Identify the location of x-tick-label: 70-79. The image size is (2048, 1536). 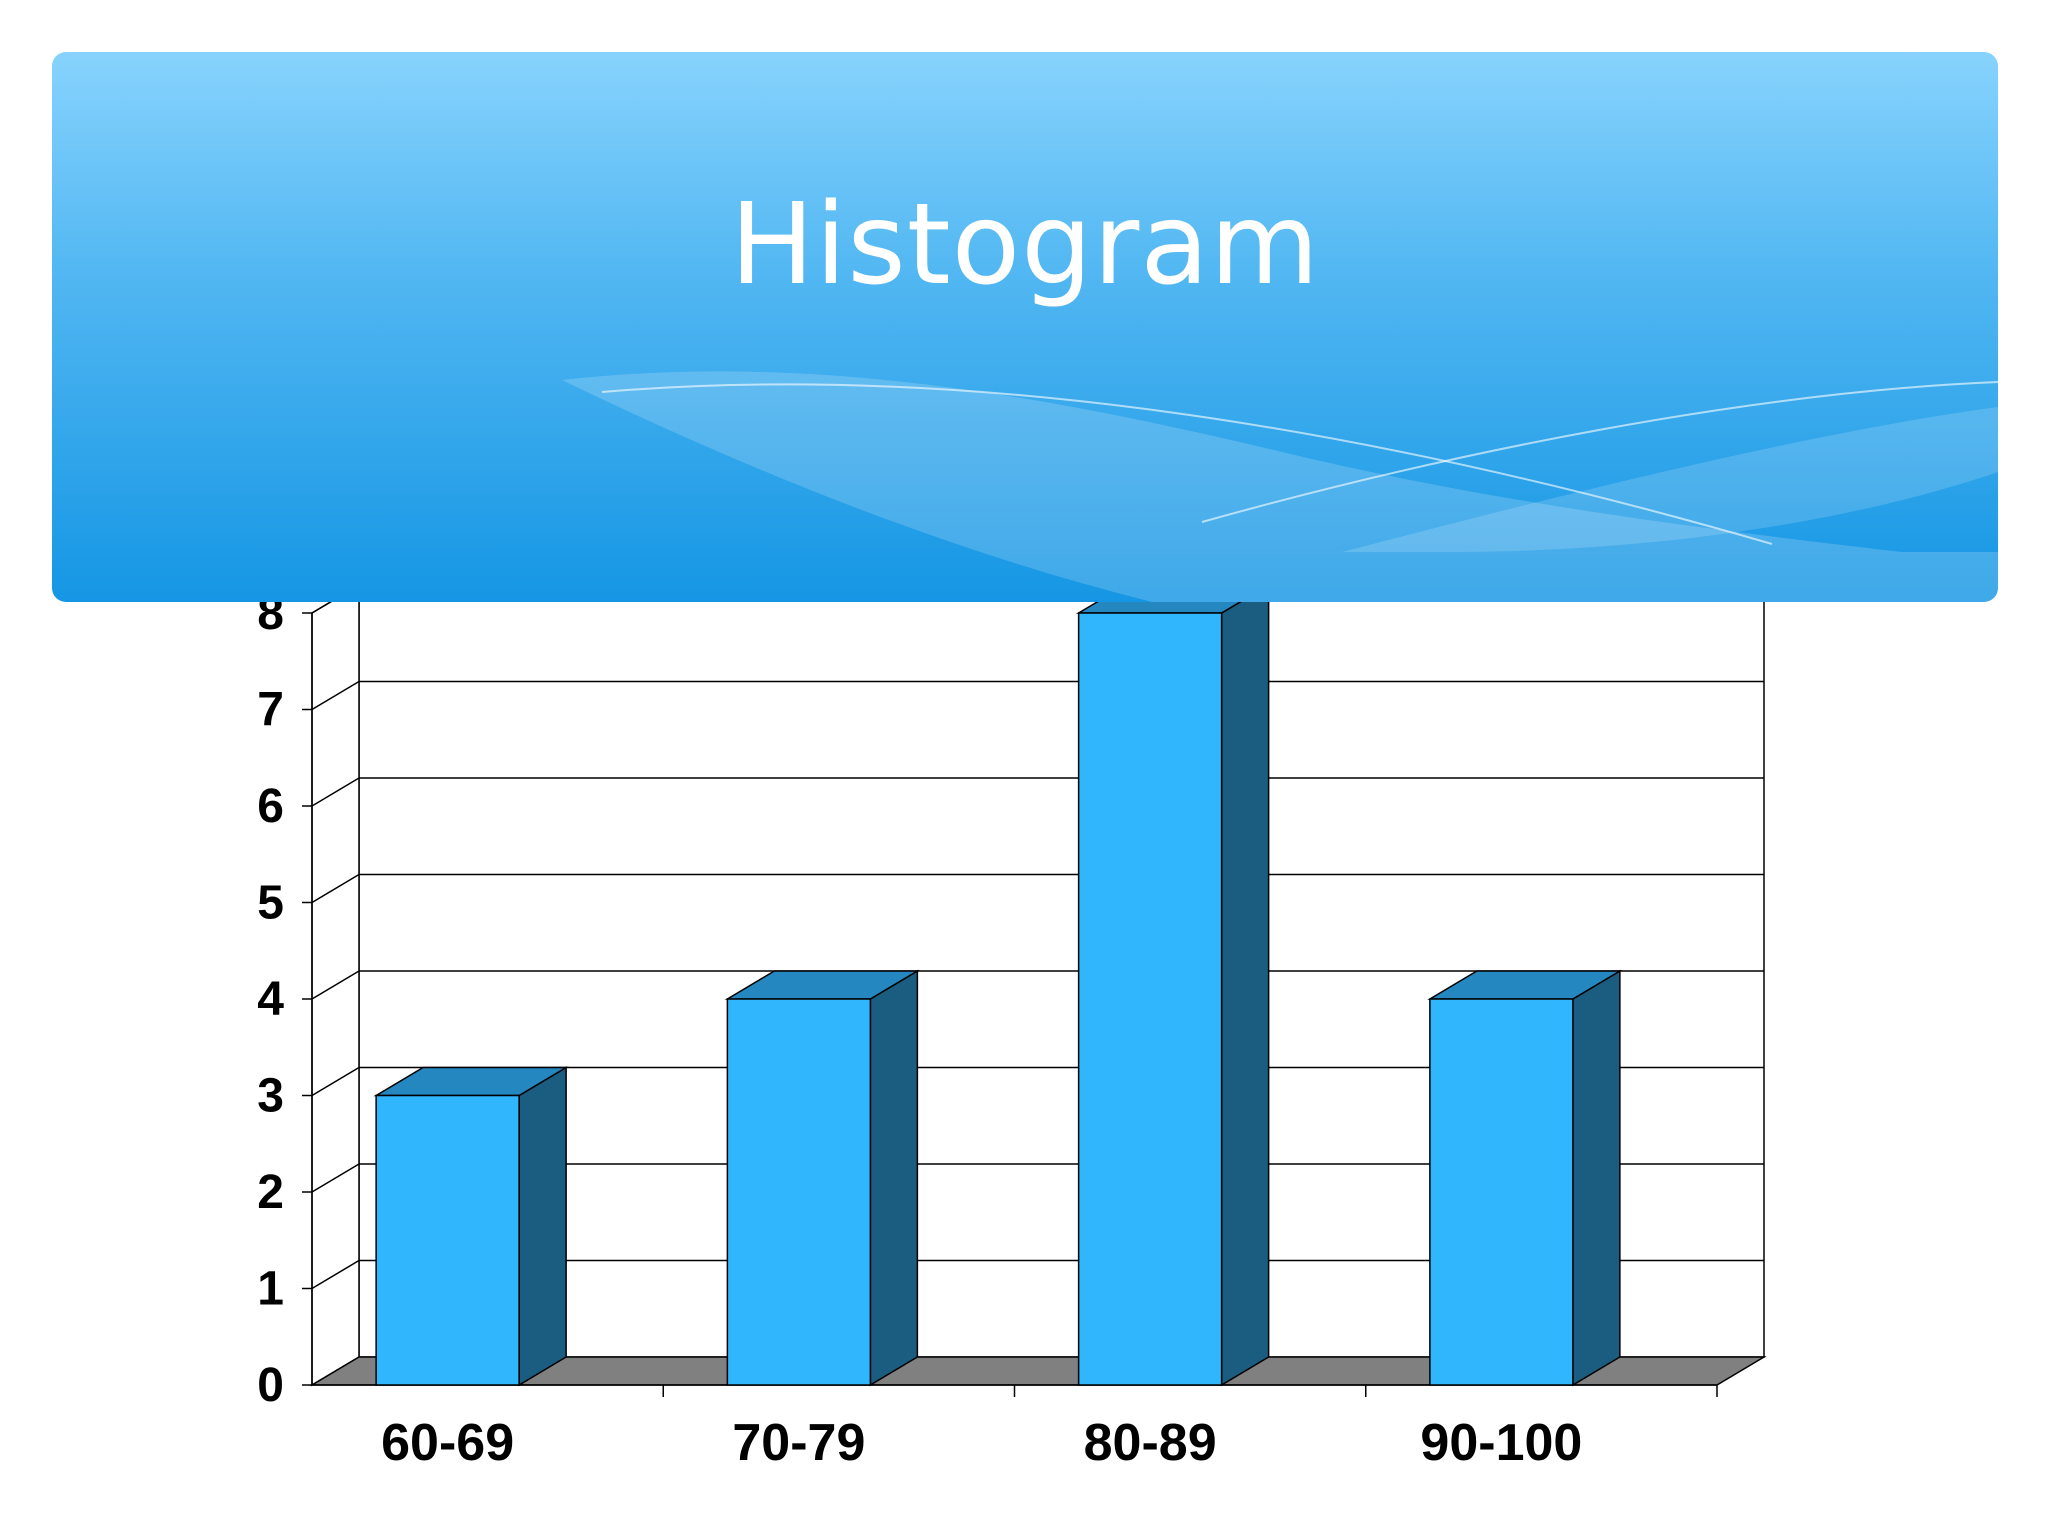
(798, 1443).